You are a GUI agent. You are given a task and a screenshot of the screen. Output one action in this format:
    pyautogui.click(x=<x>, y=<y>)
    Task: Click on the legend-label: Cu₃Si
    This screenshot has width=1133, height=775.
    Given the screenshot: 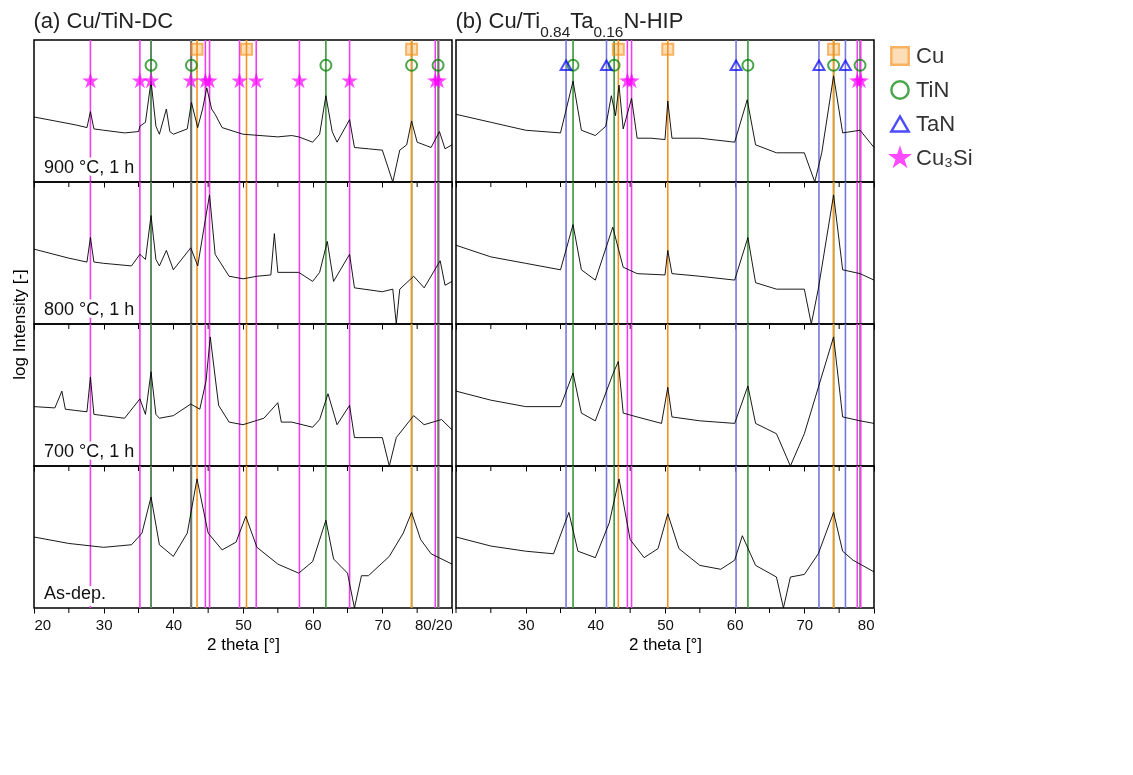 What is the action you would take?
    pyautogui.click(x=944, y=157)
    